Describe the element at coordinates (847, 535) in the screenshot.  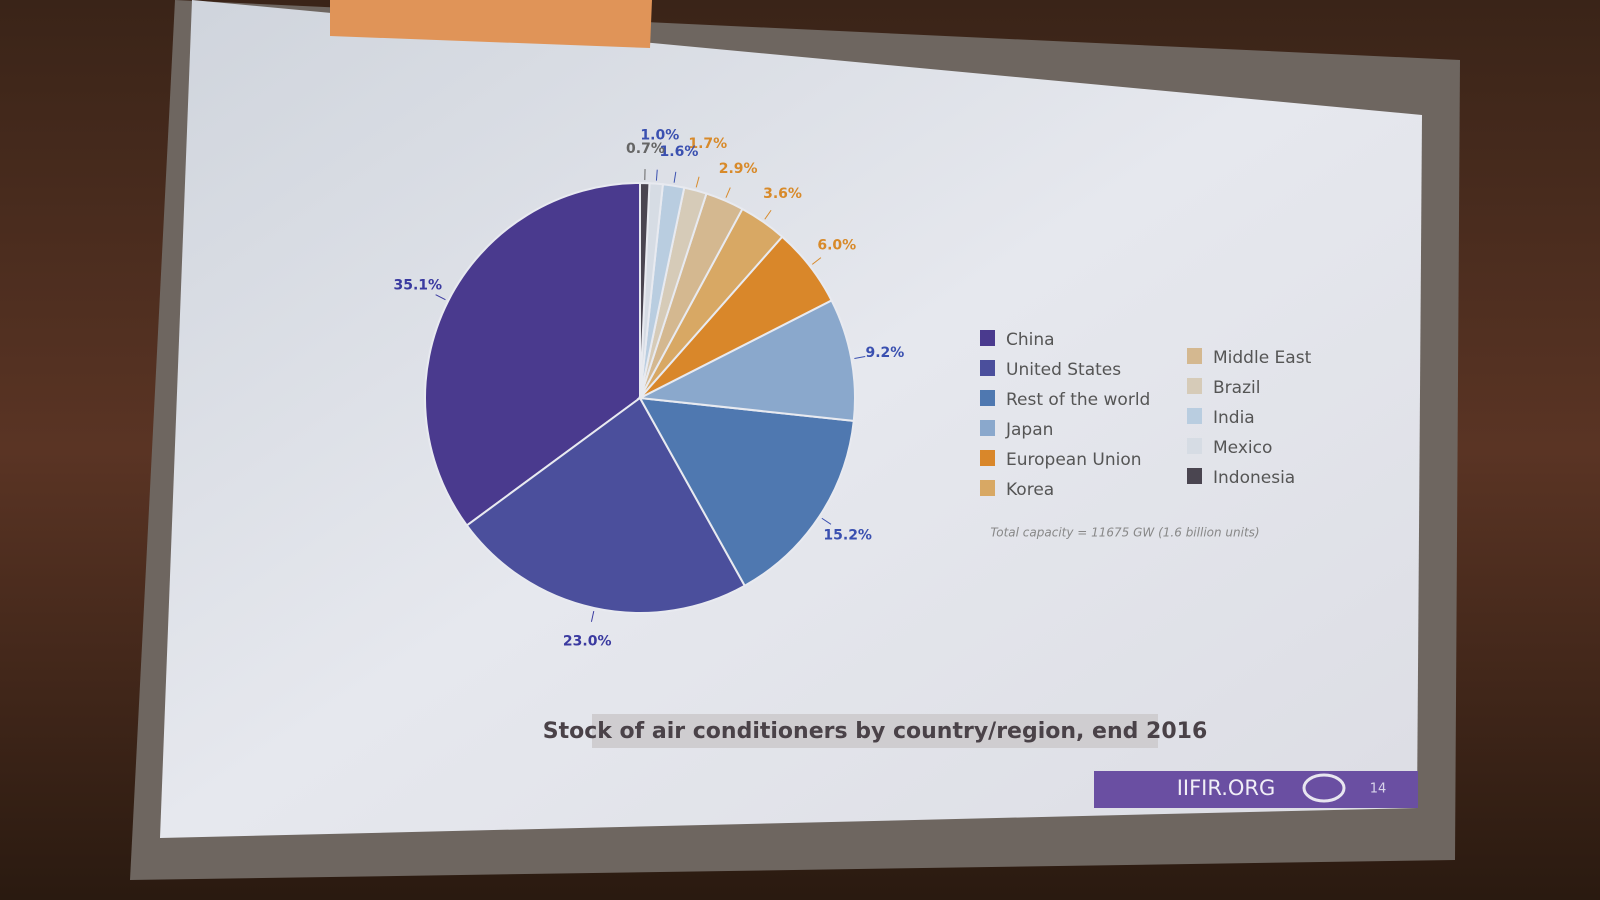
I see `data-label: 15.2%` at that location.